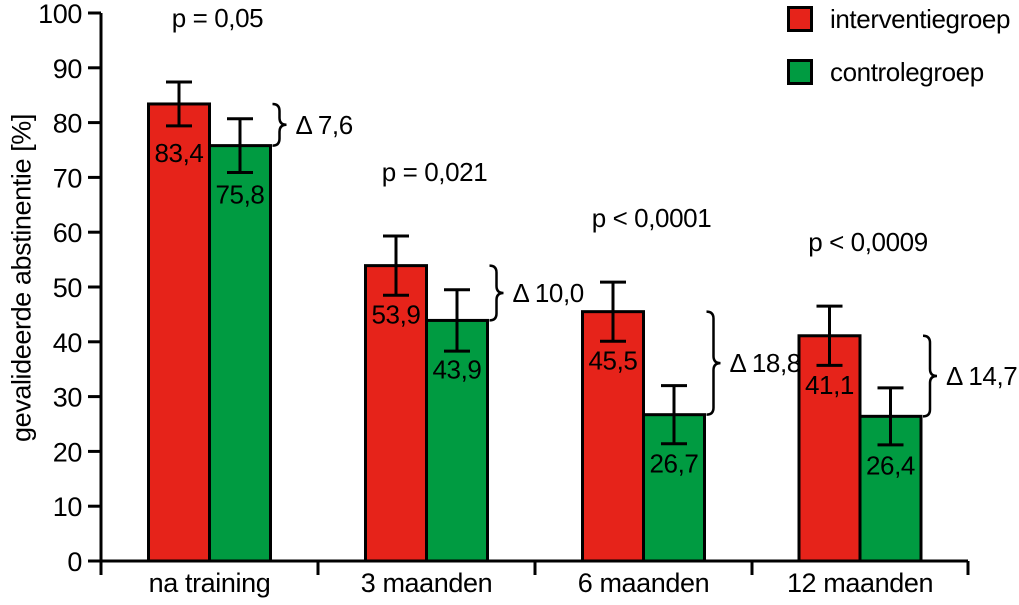  I want to click on bar-controlegroep, so click(457, 440).